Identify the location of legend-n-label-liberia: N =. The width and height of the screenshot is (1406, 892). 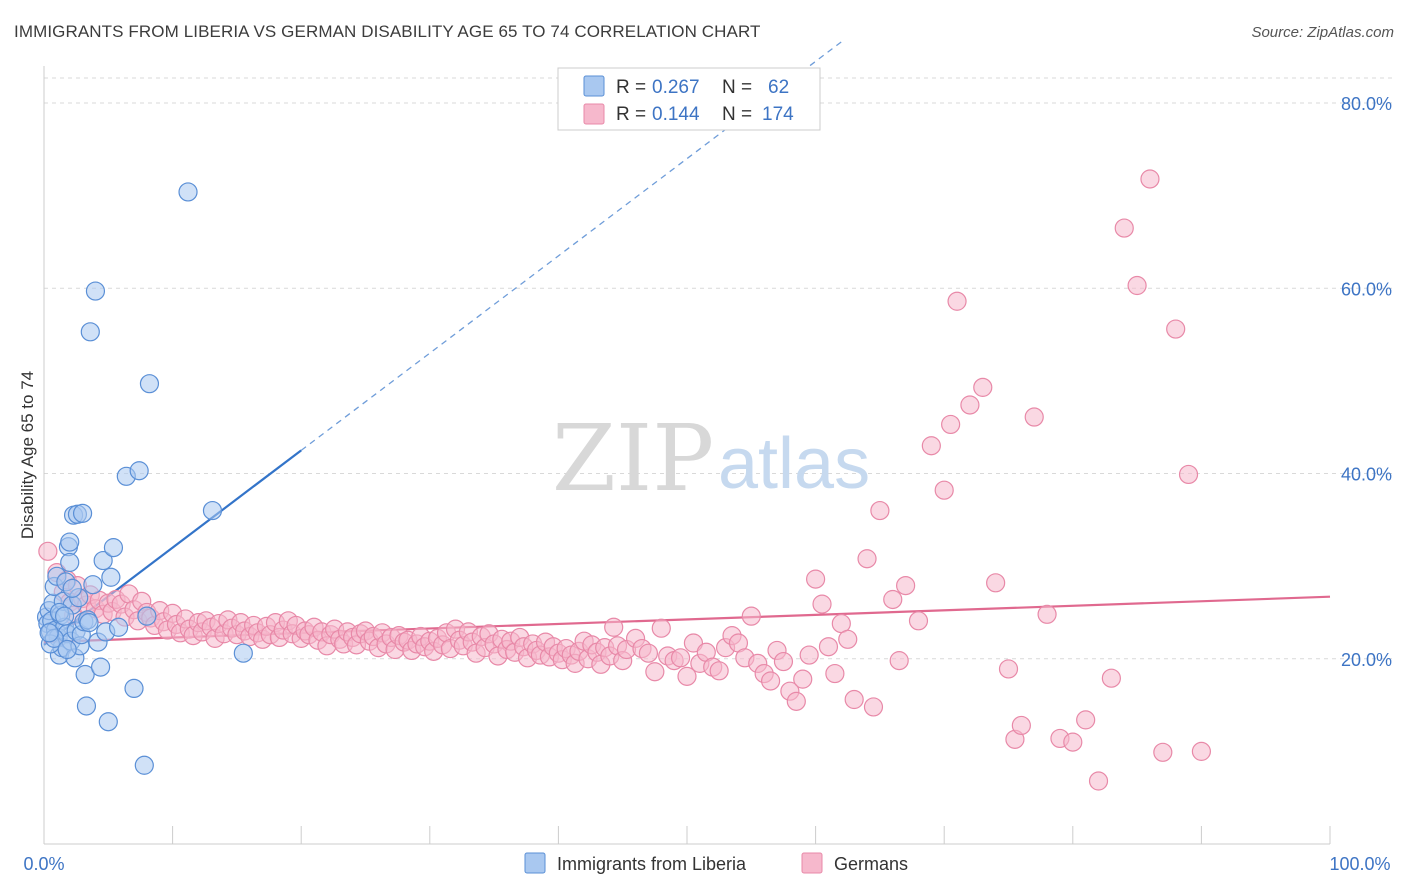
(737, 87).